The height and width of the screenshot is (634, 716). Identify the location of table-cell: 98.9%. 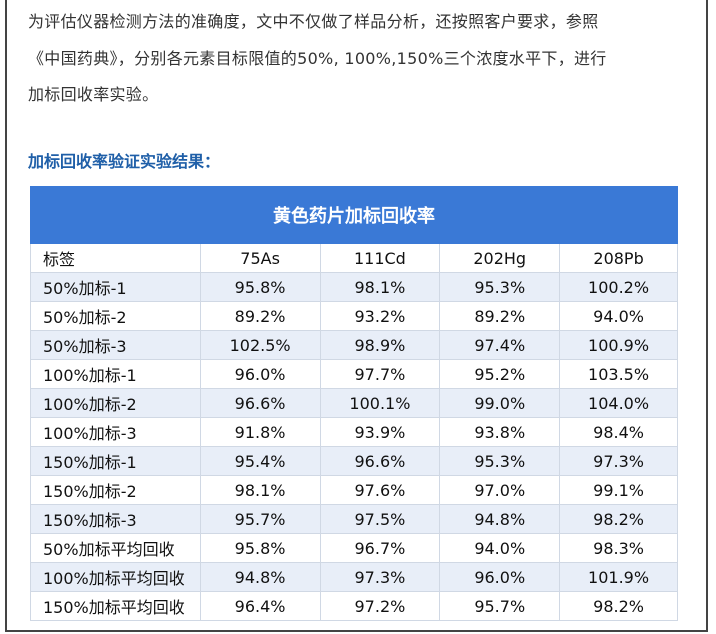
(380, 345).